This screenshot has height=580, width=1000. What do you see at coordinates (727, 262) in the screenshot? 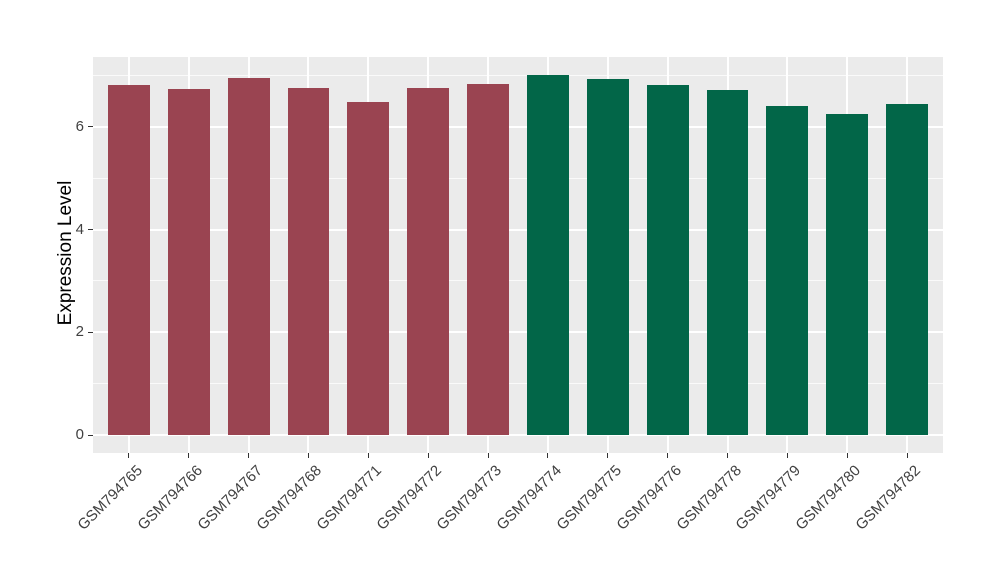
I see `bar-GSM794778` at bounding box center [727, 262].